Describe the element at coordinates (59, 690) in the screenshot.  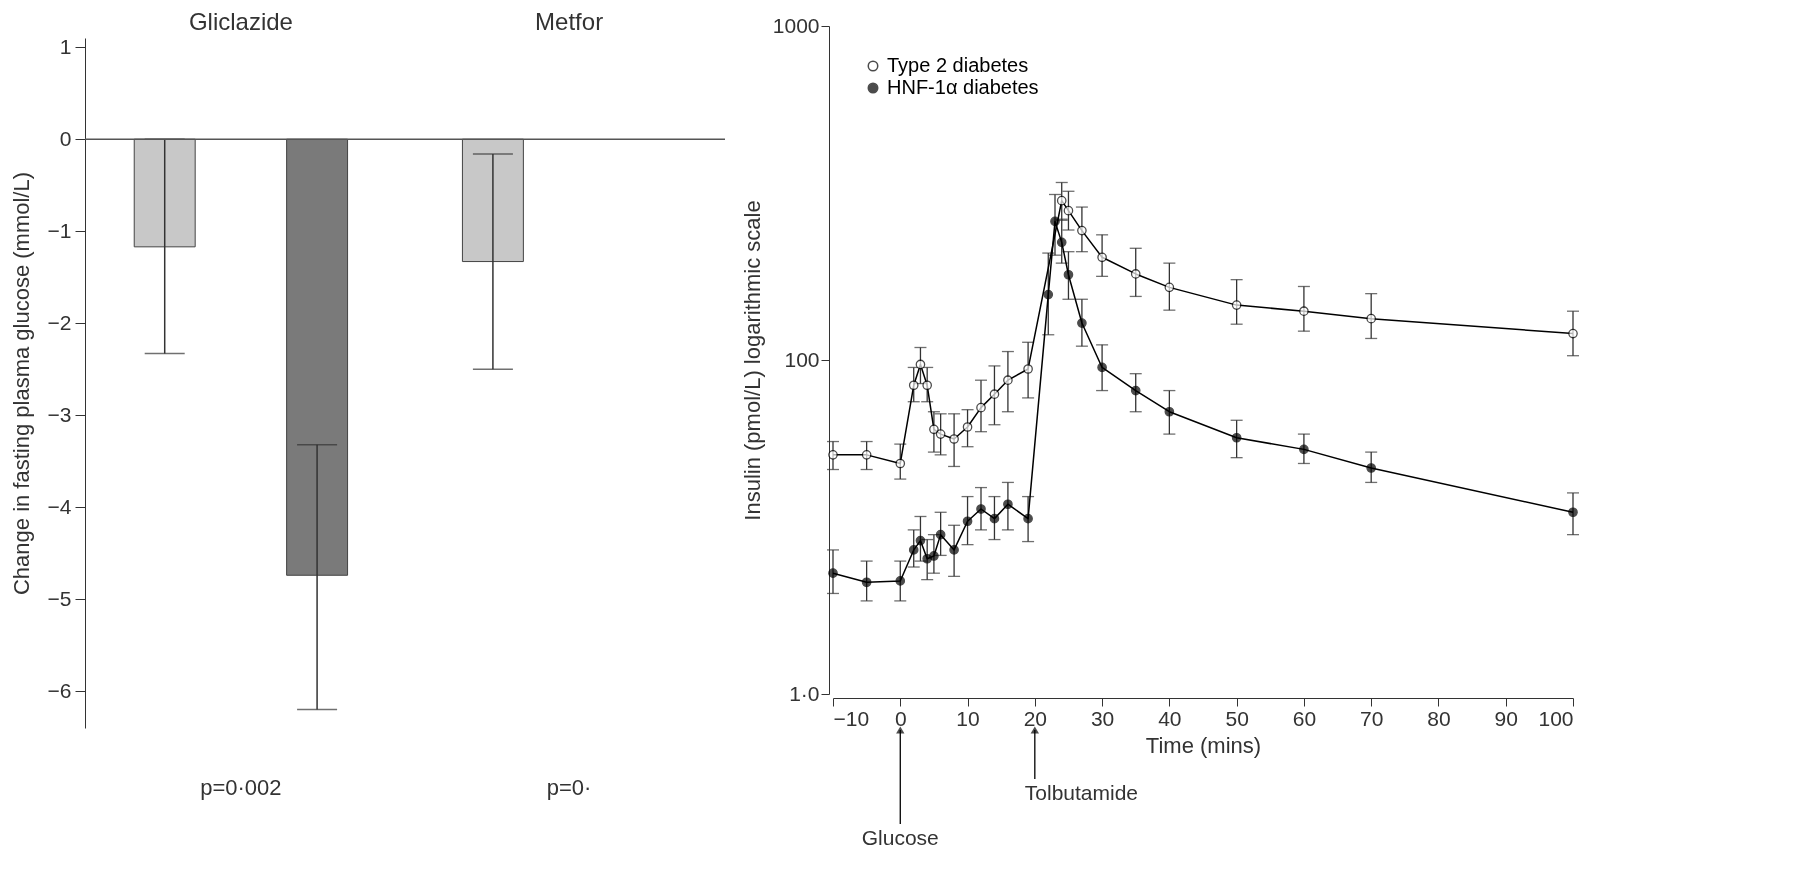
I see `y-tick-label: −6` at that location.